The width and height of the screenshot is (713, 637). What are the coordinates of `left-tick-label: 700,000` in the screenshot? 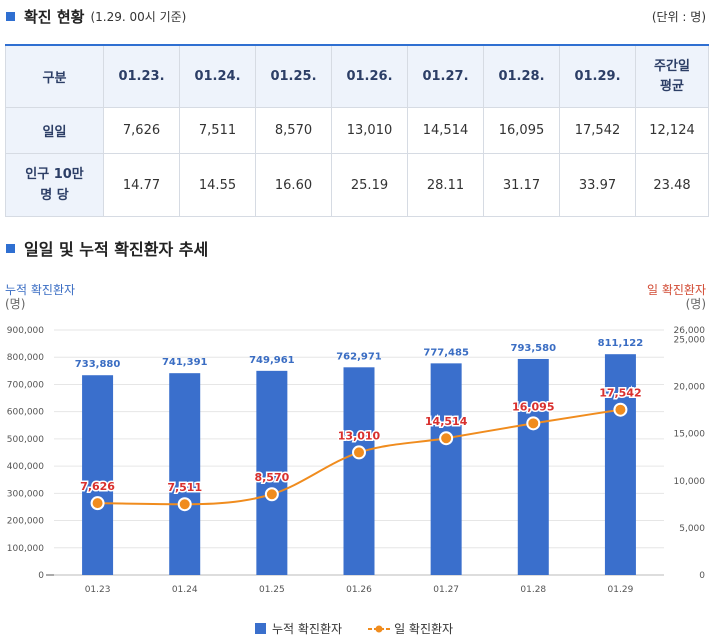 It's located at (25, 385).